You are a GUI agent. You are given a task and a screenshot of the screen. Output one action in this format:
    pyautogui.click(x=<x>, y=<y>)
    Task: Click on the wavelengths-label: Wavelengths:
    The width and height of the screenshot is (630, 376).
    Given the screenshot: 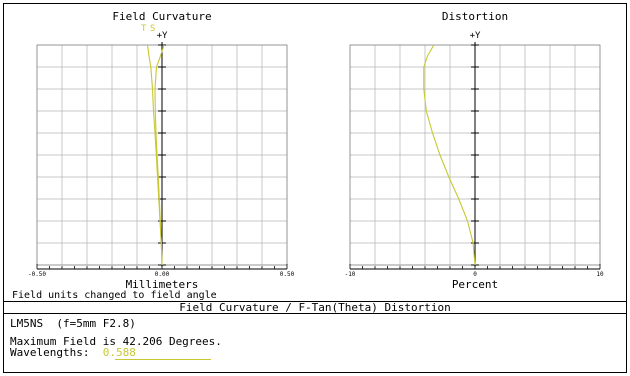 What is the action you would take?
    pyautogui.click(x=50, y=352)
    